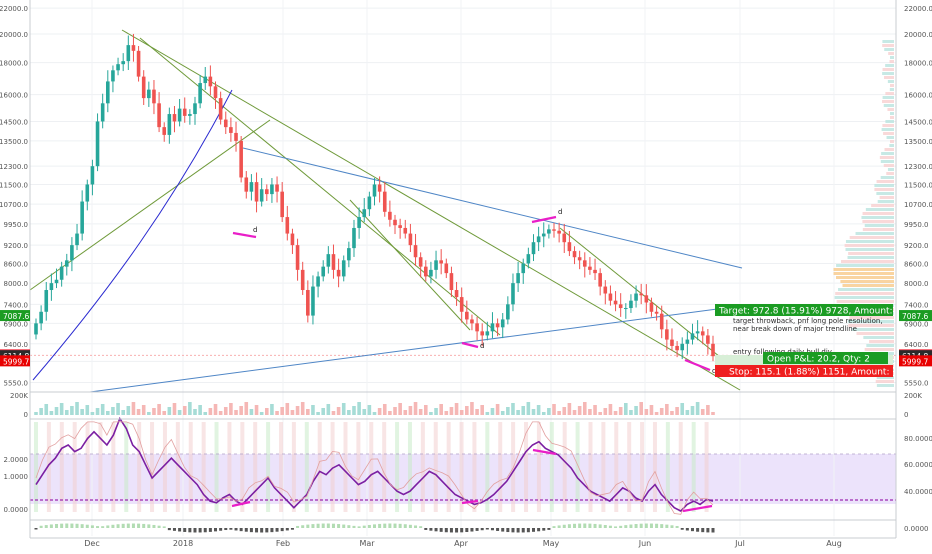 Image resolution: width=932 pixels, height=554 pixels. Describe the element at coordinates (367, 543) in the screenshot. I see `x-tick-label: Mar` at that location.